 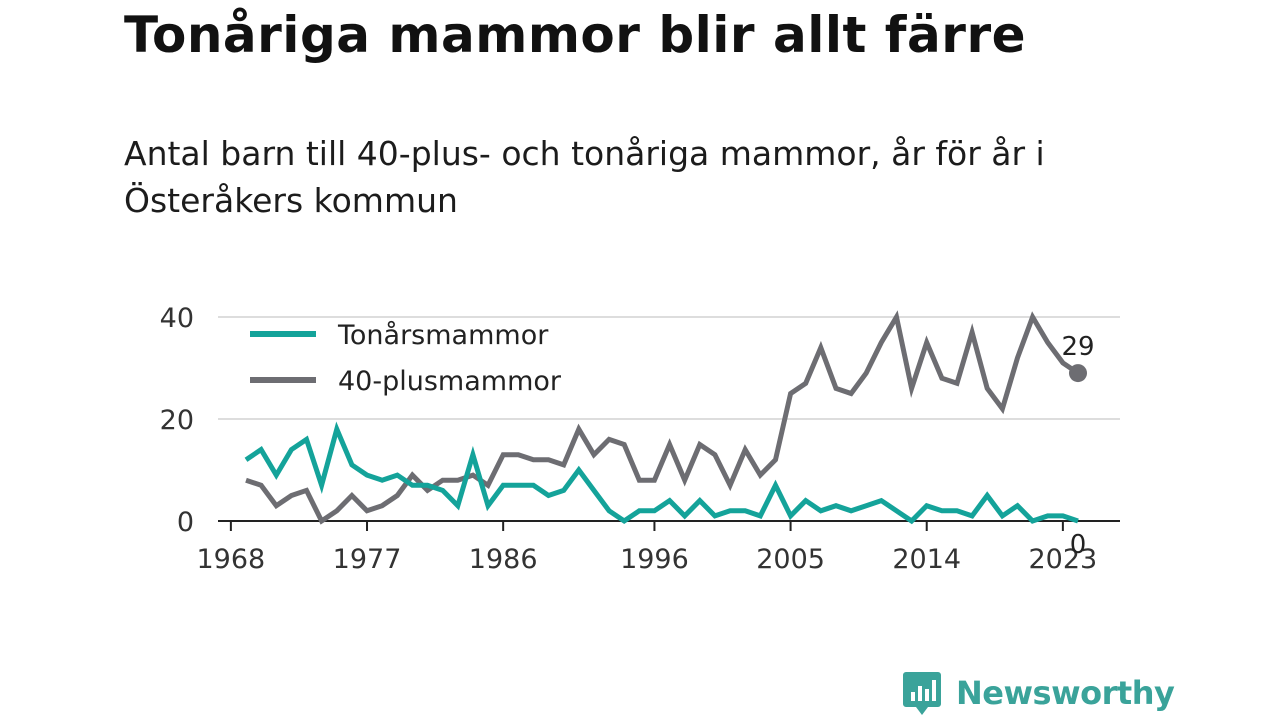 What do you see at coordinates (185, 522) in the screenshot?
I see `y-tick-label: 0` at bounding box center [185, 522].